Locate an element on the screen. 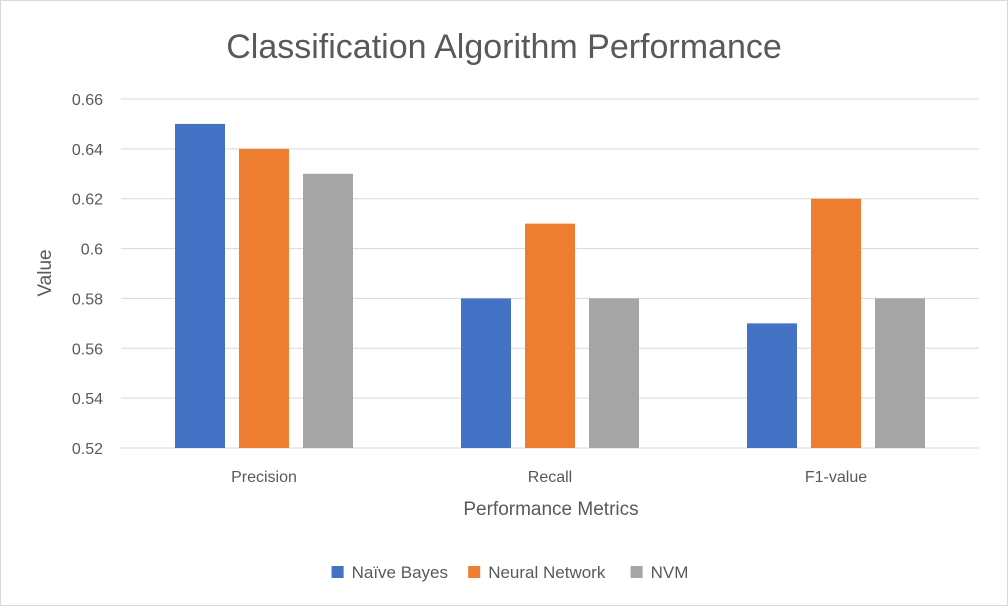 This screenshot has height=610, width=1008. y-axis-ticks: 0.52 0.54 0.56 0.58 0.6 0.62 0.64 0.66 is located at coordinates (87, 275).